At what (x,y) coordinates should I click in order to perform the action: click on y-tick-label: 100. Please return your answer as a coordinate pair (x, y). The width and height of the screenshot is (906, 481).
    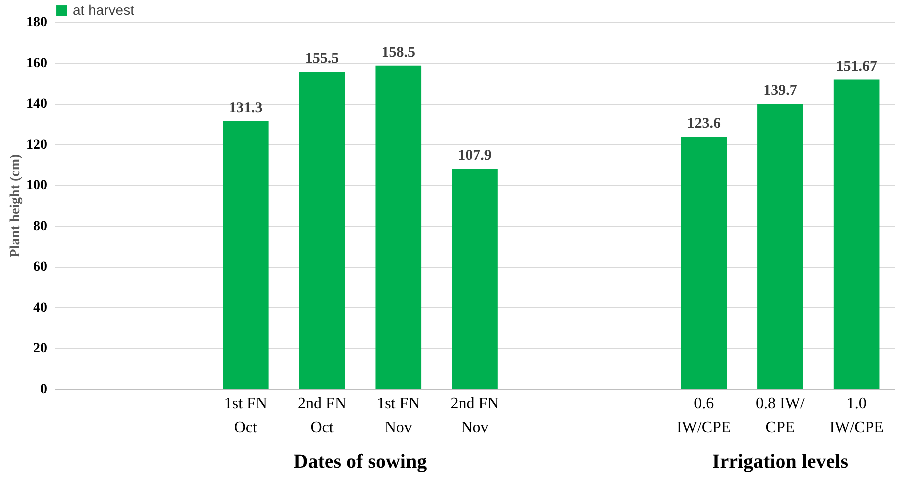
    Looking at the image, I should click on (37, 186).